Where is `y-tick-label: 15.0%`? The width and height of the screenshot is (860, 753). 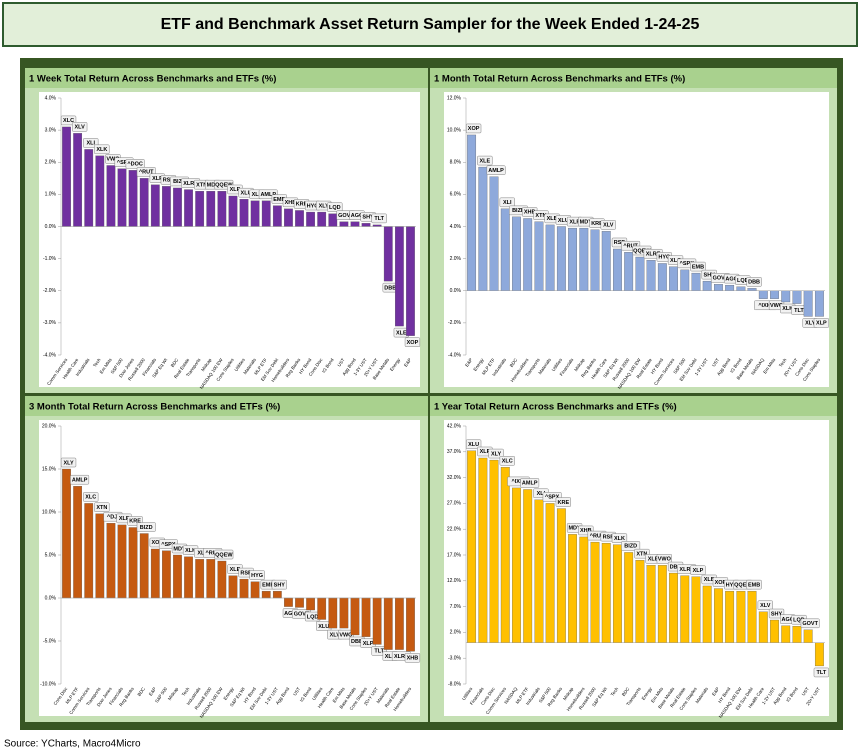
y-tick-label: 15.0% is located at coordinates (49, 469).